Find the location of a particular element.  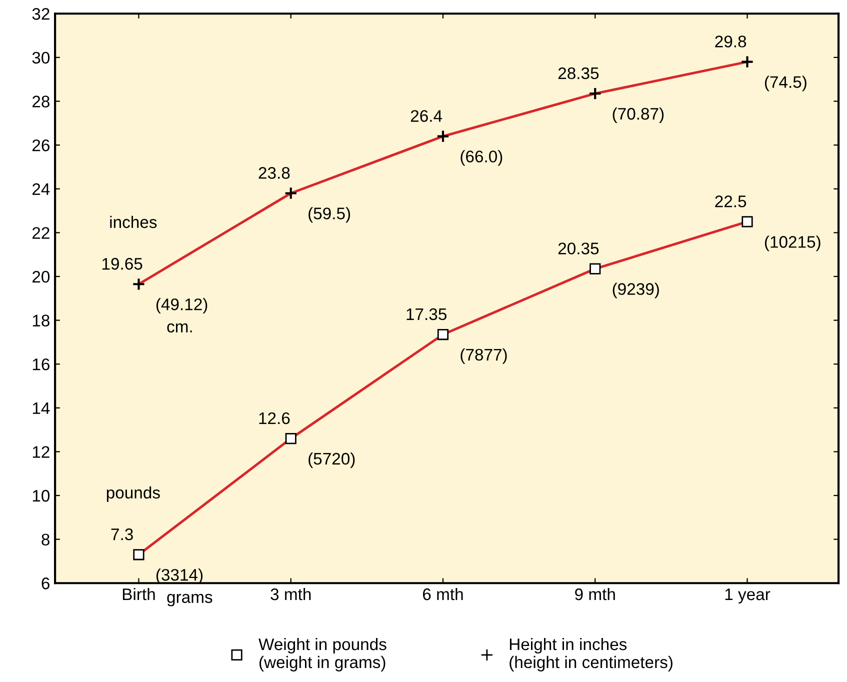

annotation: (10215) is located at coordinates (792, 244).